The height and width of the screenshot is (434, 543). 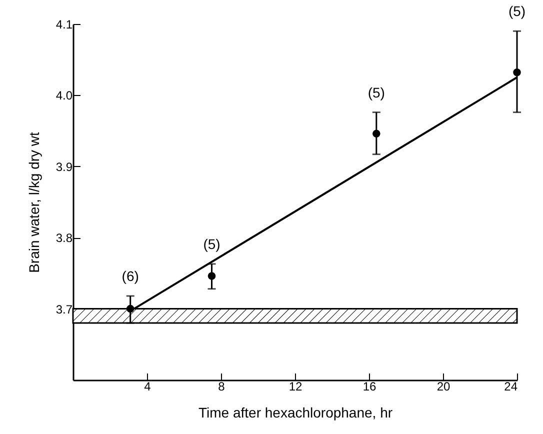 What do you see at coordinates (34, 202) in the screenshot?
I see `y-axis-title: Brain water, l/kg dry wt` at bounding box center [34, 202].